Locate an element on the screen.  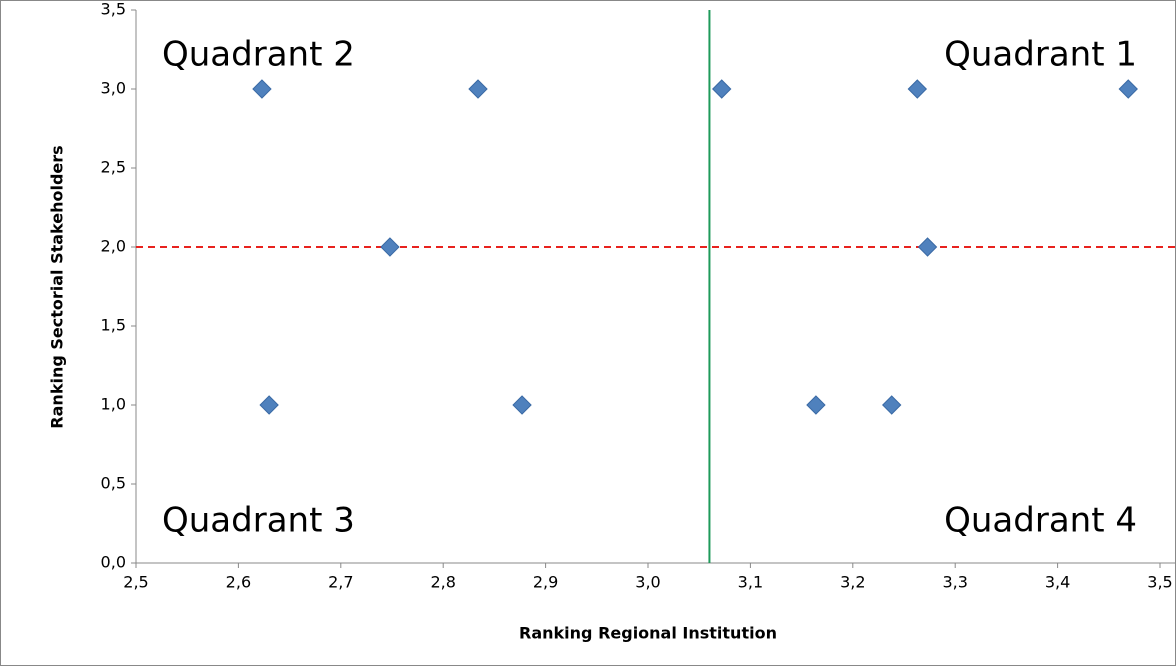
y-tick-label: 0,0 is located at coordinates (113, 562).